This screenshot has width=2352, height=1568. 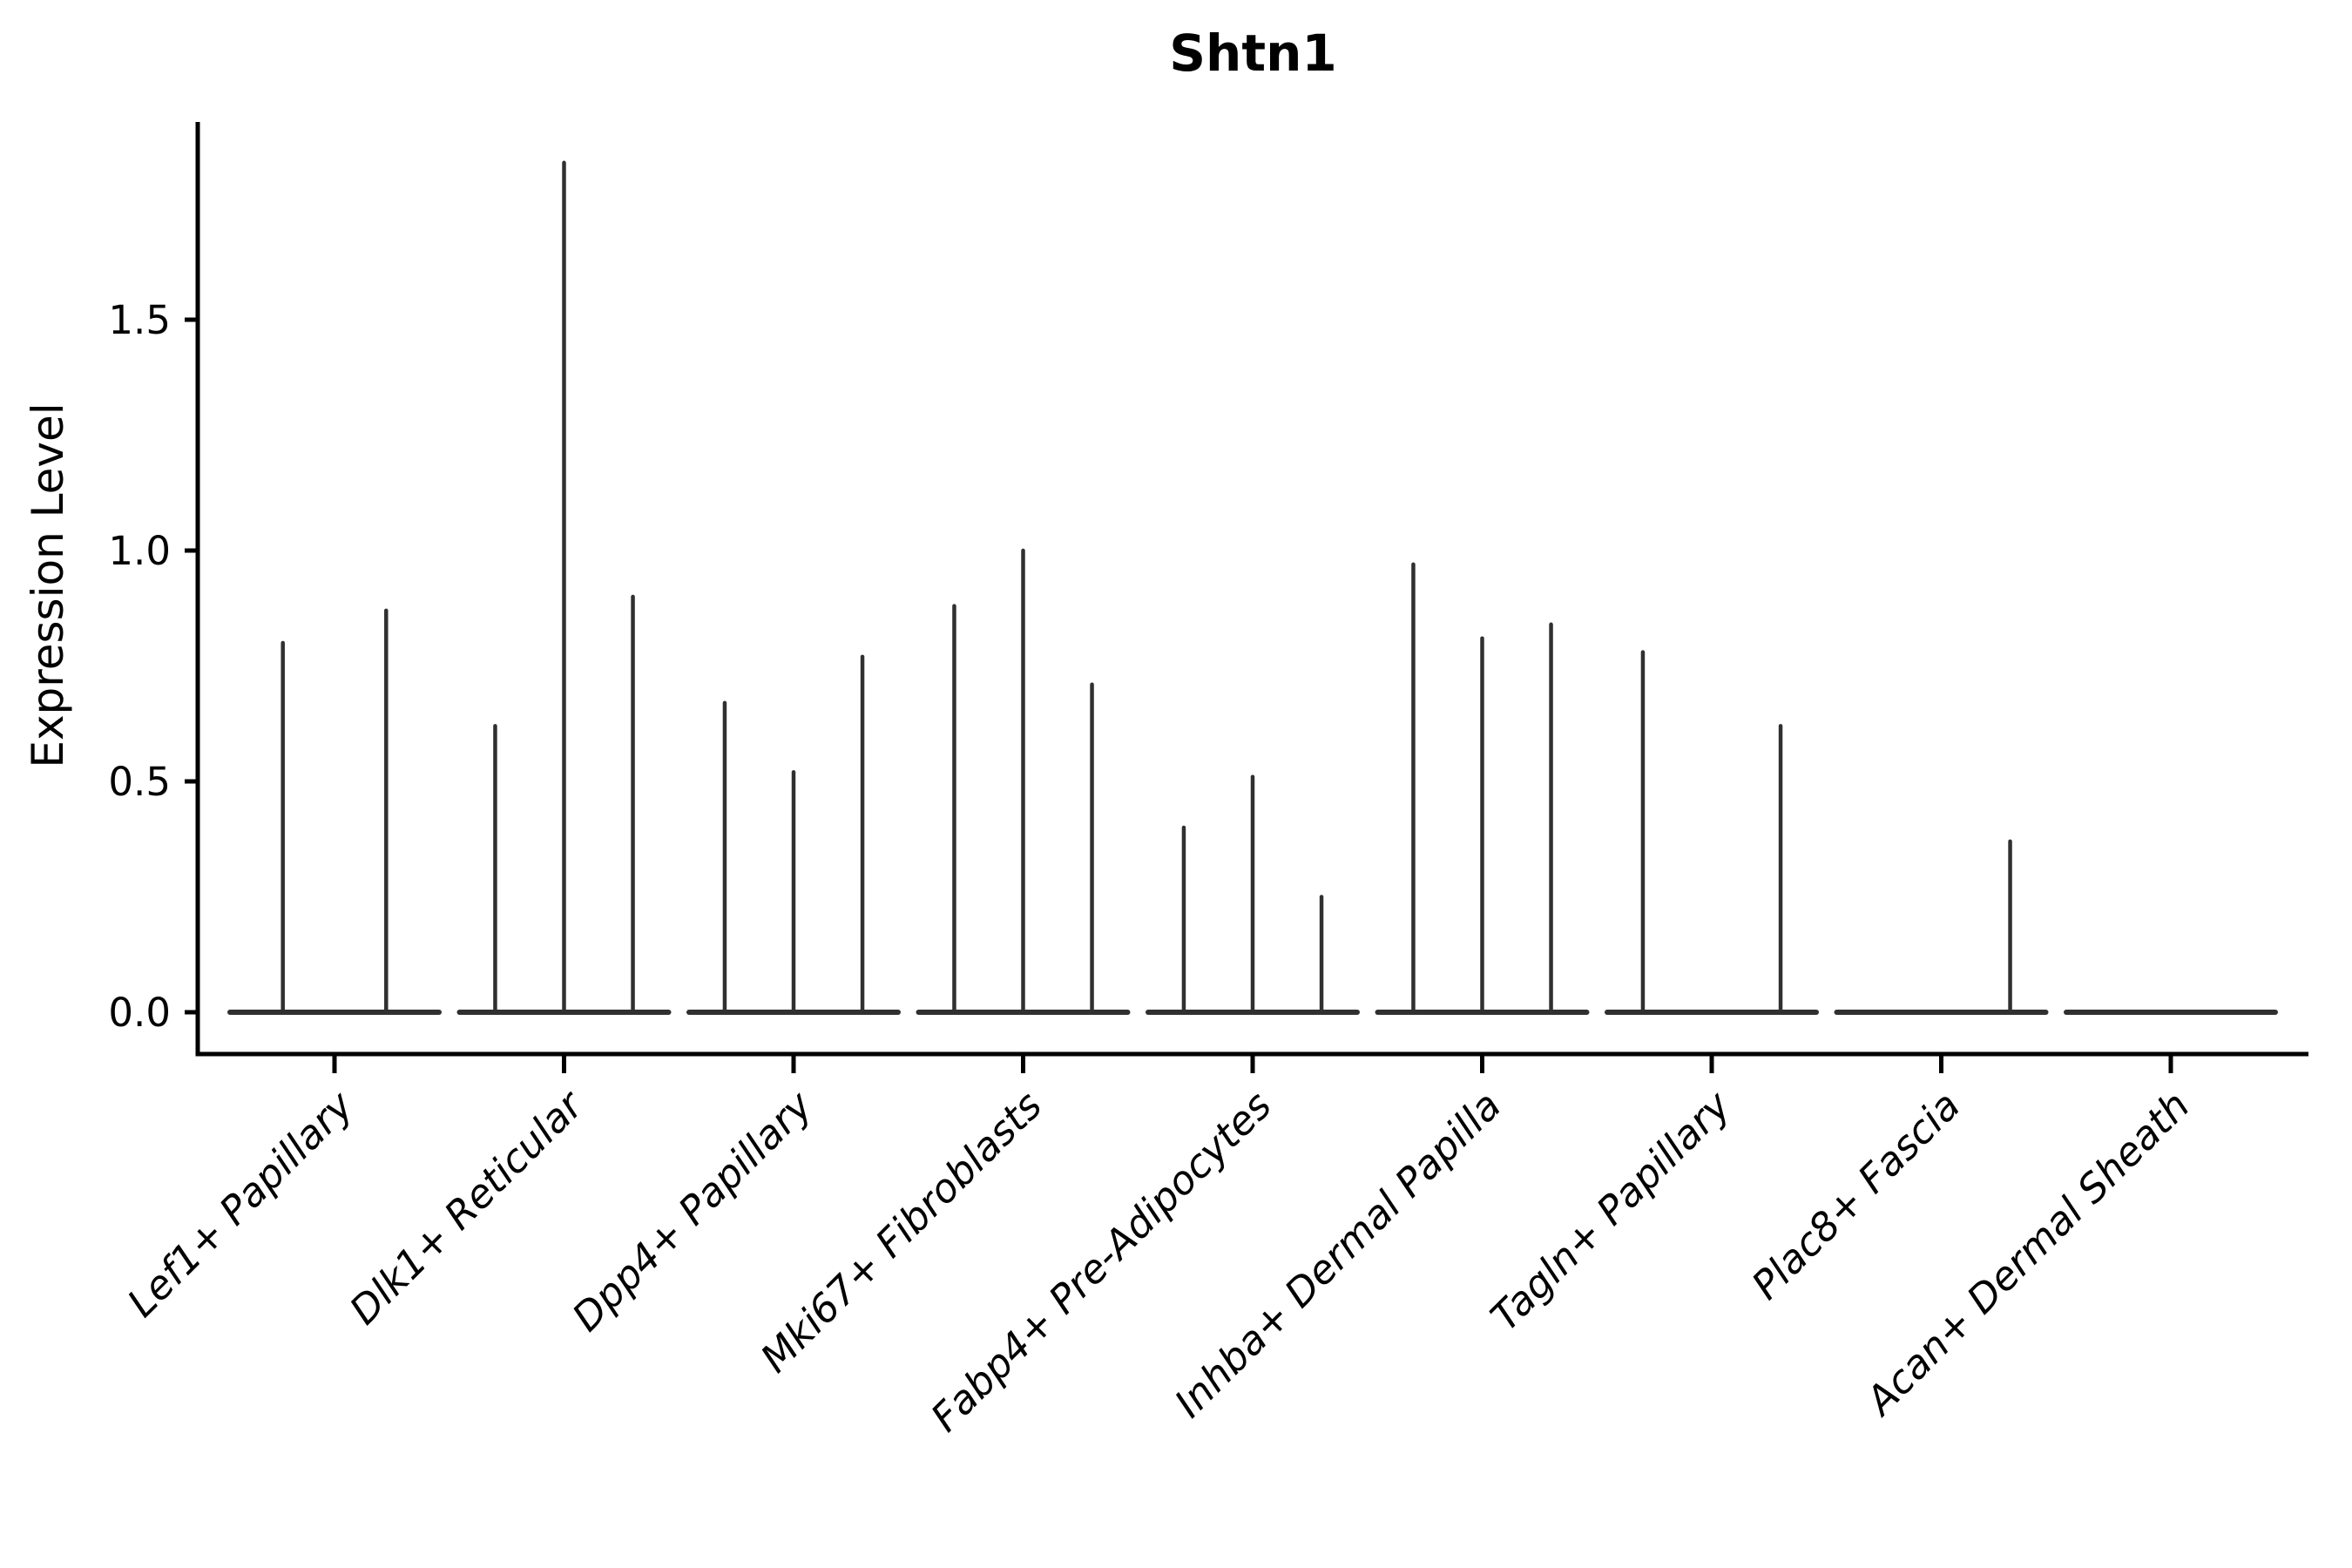 I want to click on y-tick-label: 0.5, so click(x=139, y=782).